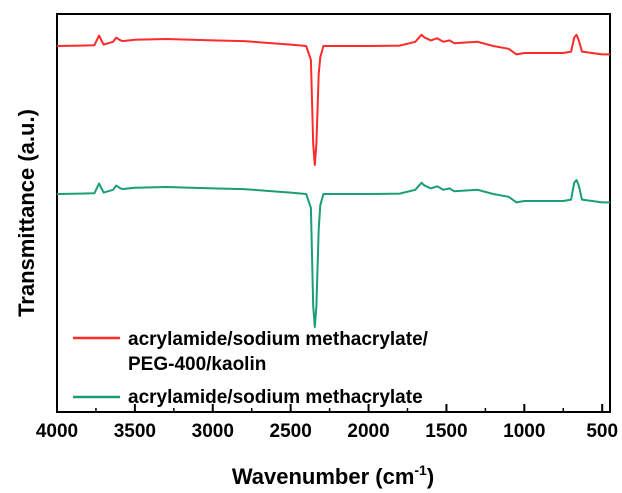 This screenshot has height=493, width=622. I want to click on x-tick-label: 2000, so click(368, 431).